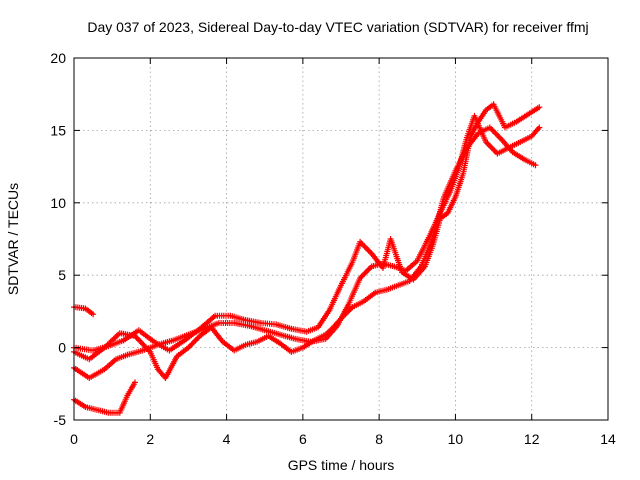 This screenshot has height=480, width=640. Describe the element at coordinates (456, 439) in the screenshot. I see `x-tick-label: 10` at that location.